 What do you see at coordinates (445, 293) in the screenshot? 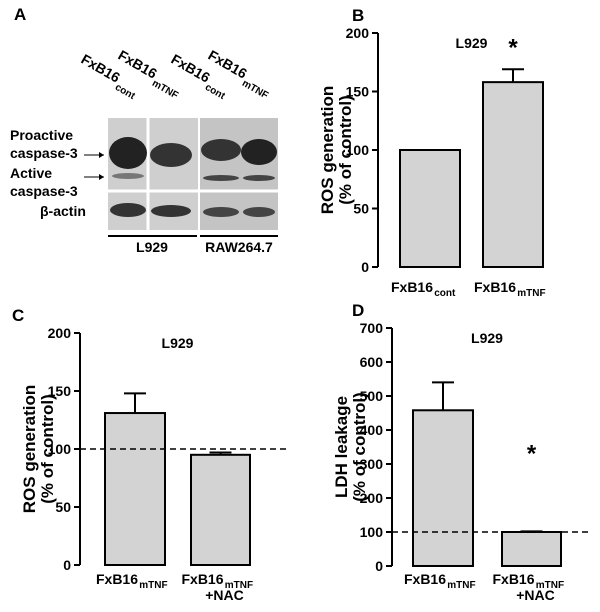
I see `x-tick-subscript: cont` at bounding box center [445, 293].